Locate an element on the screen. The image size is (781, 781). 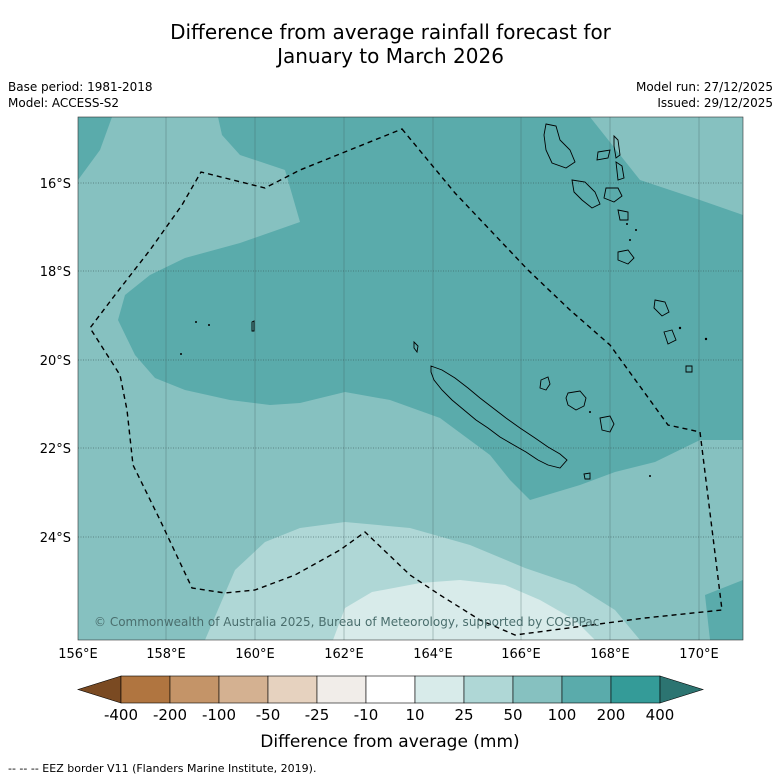
meta-left: Base period: 1981-2018 Model: ACCESS-S2 is located at coordinates (80, 95).